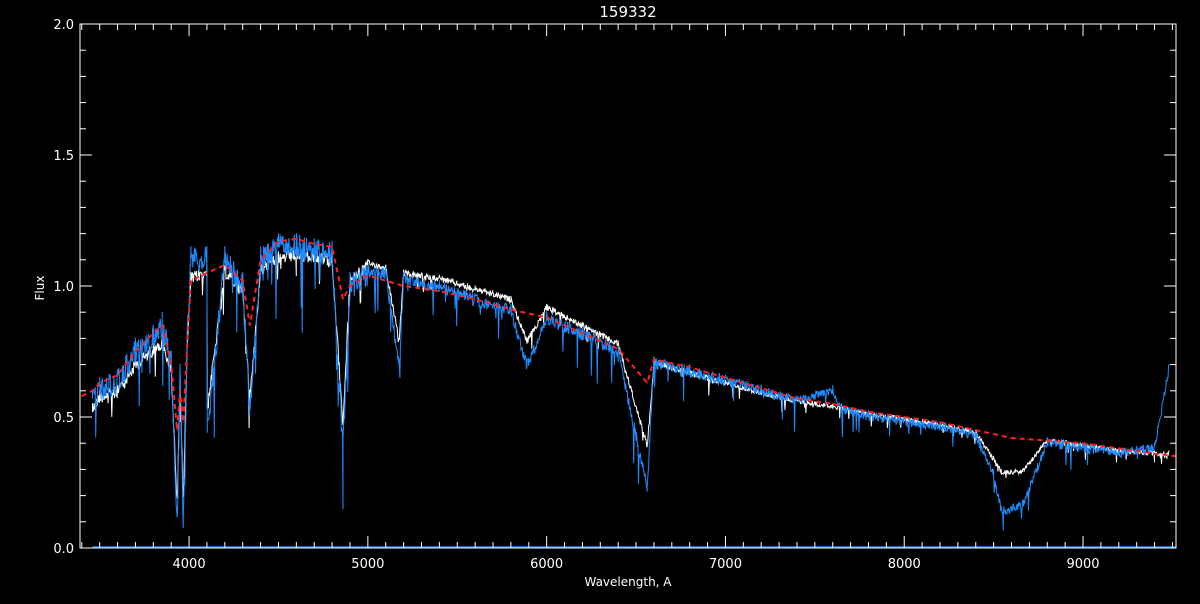 The image size is (1200, 604). What do you see at coordinates (627, 12) in the screenshot?
I see `chart-title: 159332` at bounding box center [627, 12].